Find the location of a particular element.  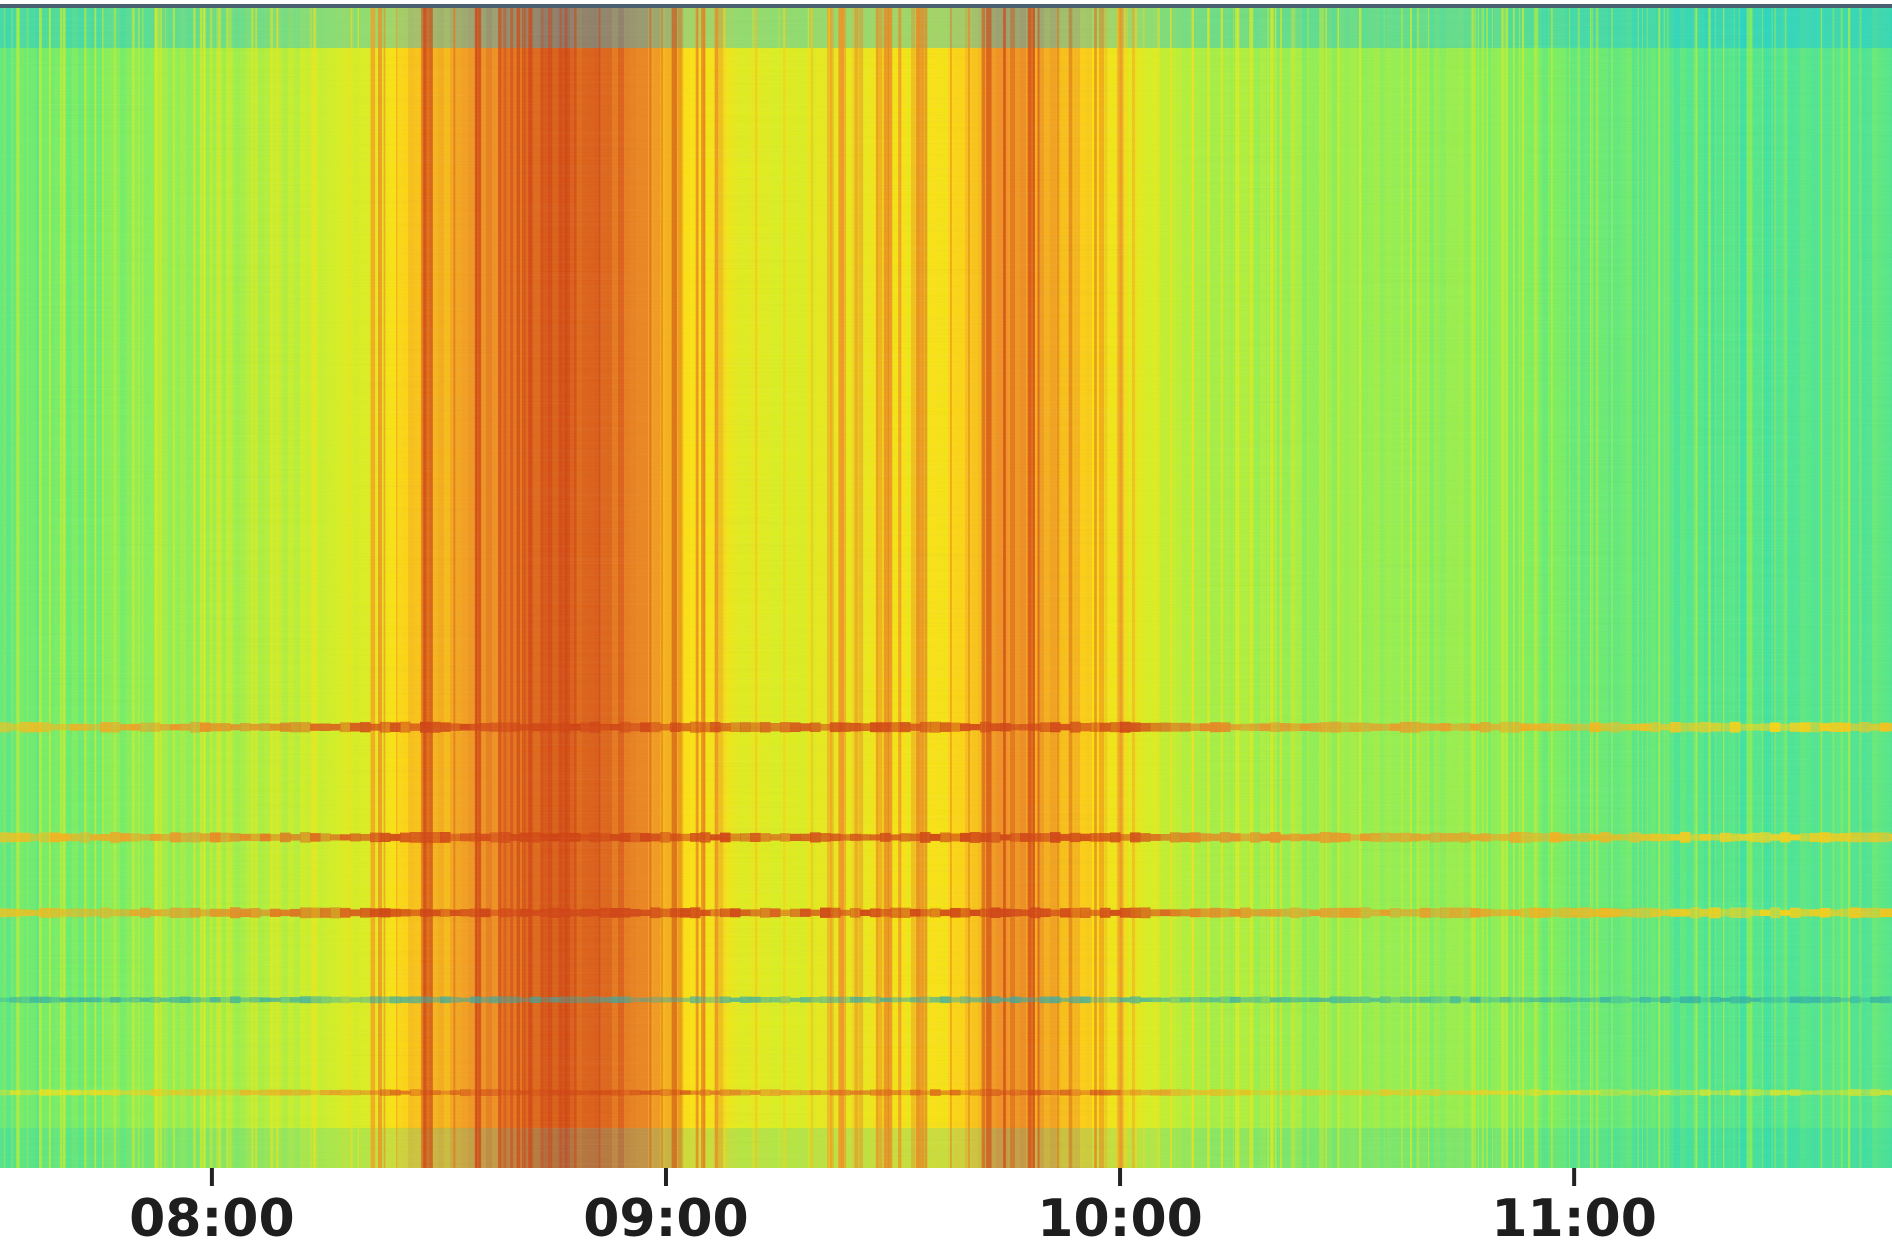

x-tick-label: 10:00 is located at coordinates (1120, 1216).